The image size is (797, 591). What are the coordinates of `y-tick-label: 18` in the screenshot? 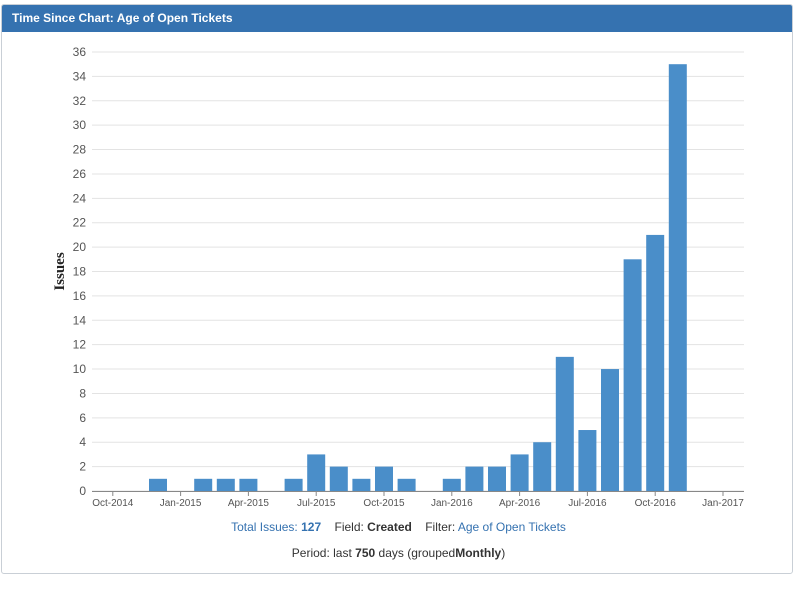 It's located at (80, 272).